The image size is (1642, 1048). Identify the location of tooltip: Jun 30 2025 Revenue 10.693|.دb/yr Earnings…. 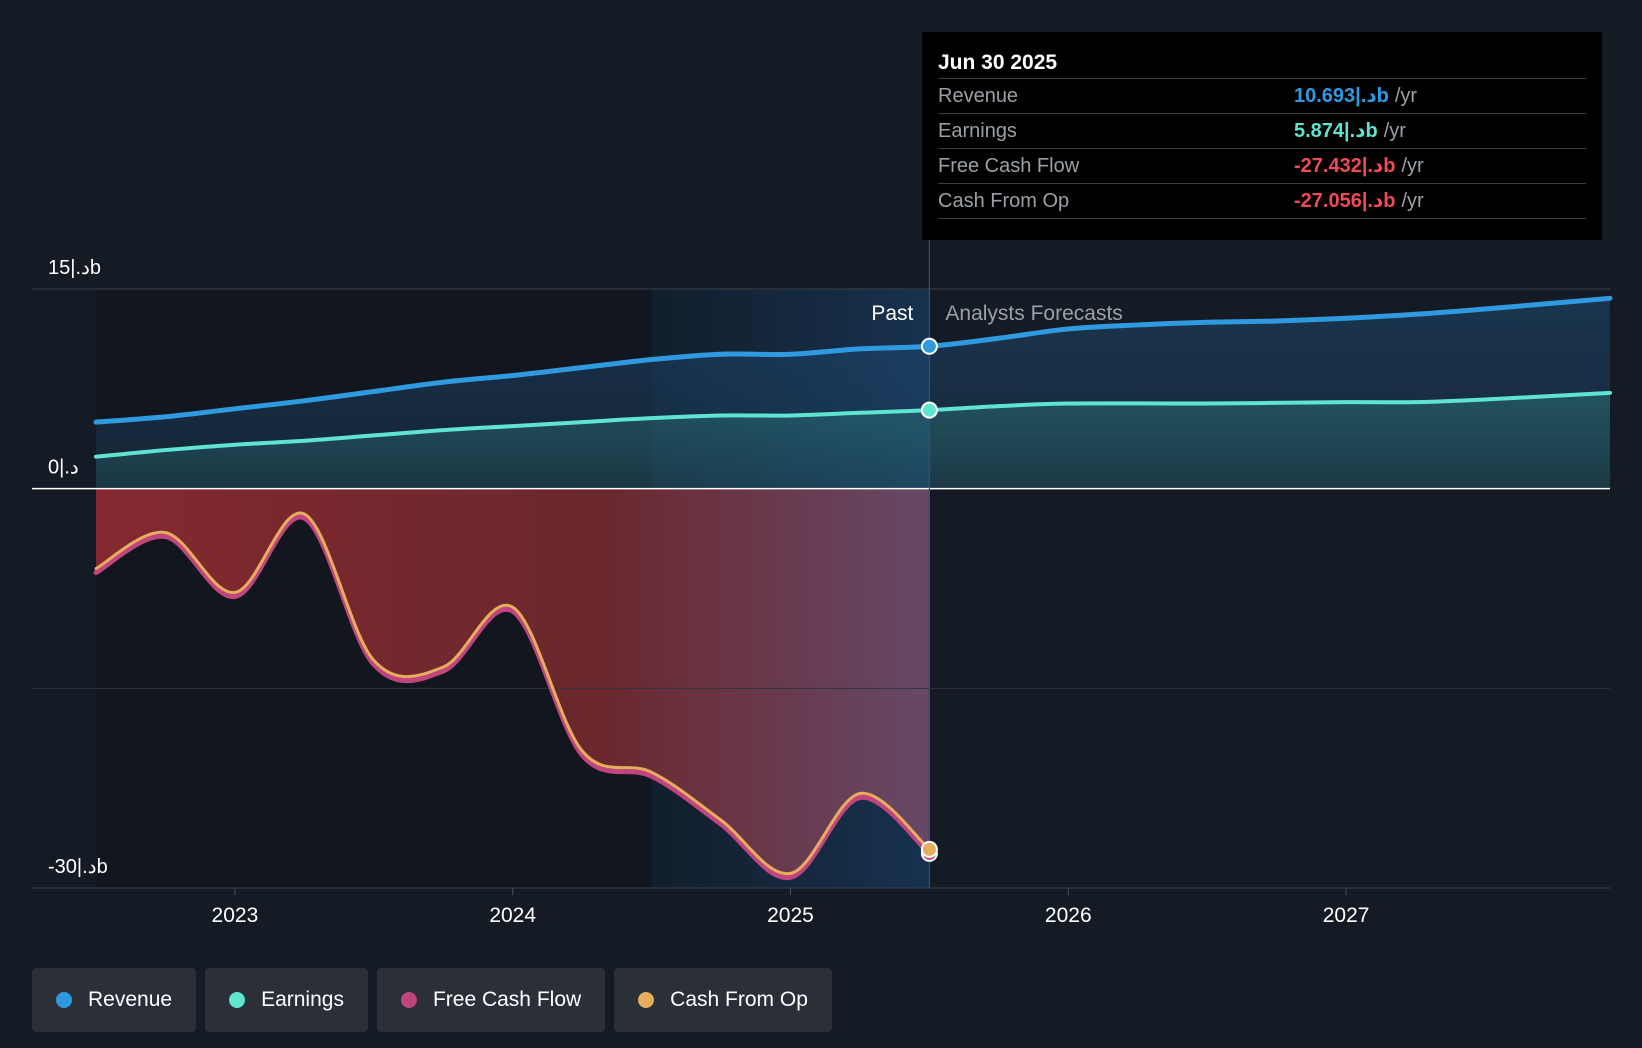
(1262, 136).